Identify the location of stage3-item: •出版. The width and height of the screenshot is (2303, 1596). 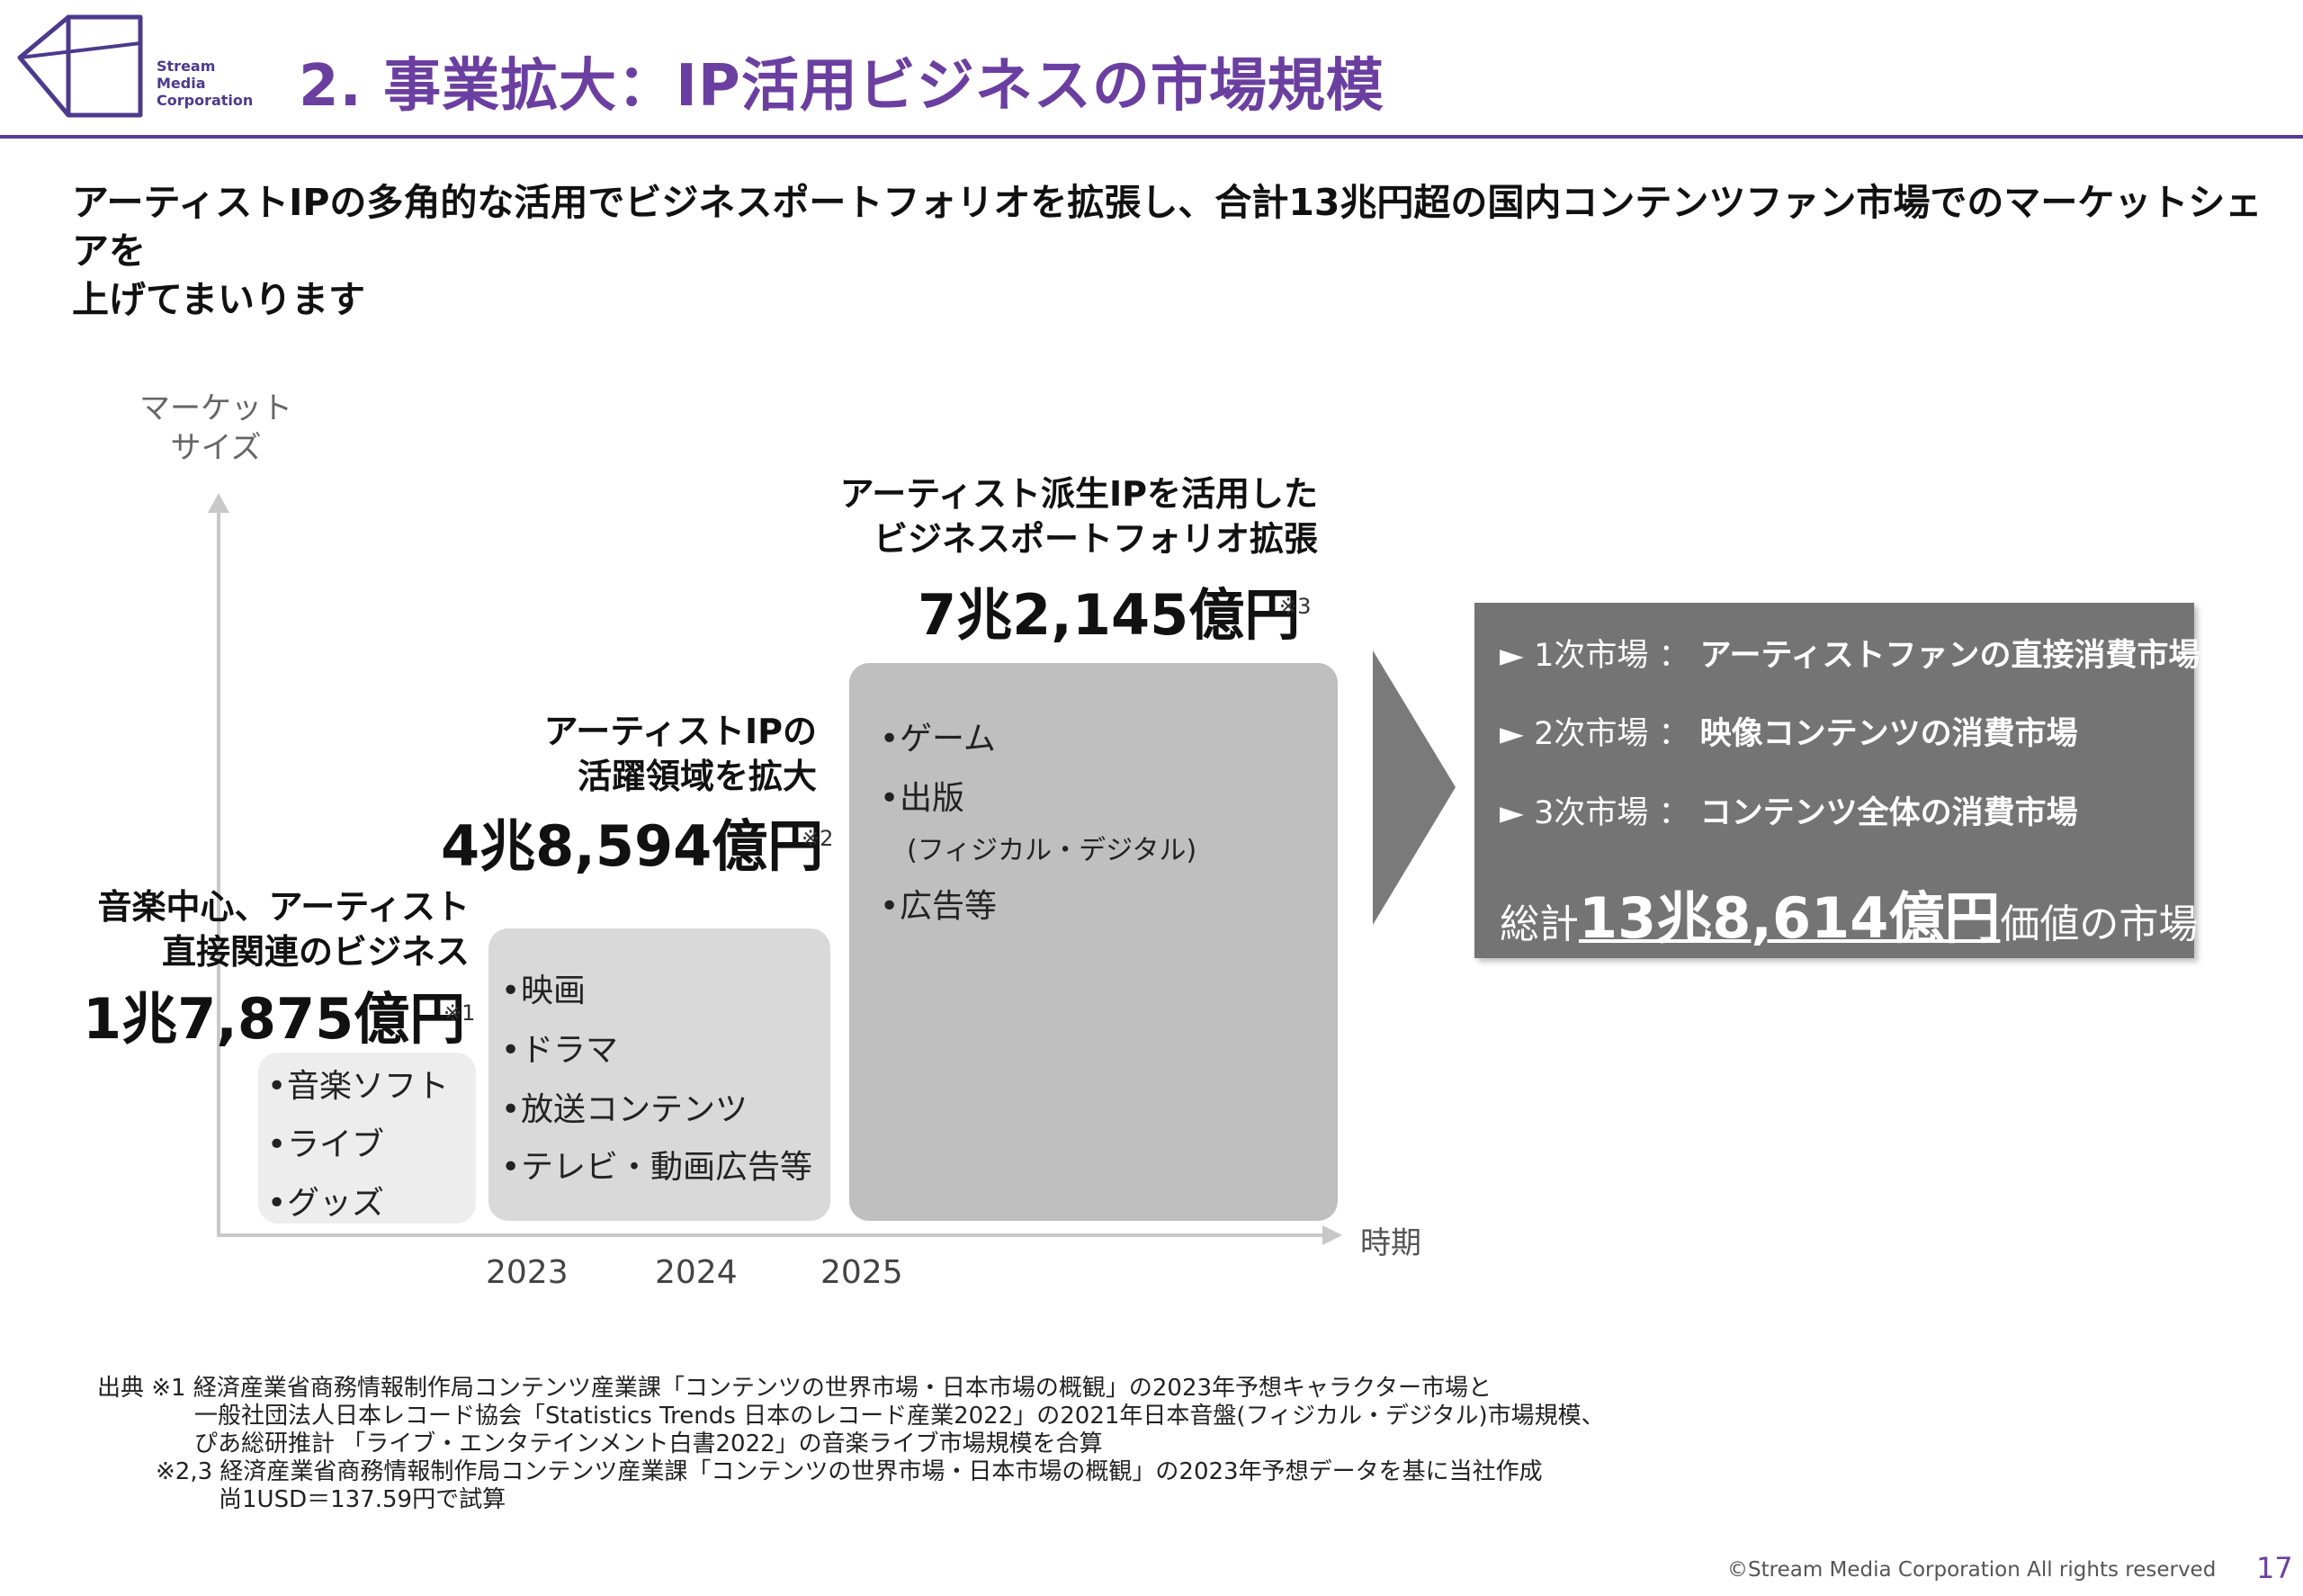
(923, 798).